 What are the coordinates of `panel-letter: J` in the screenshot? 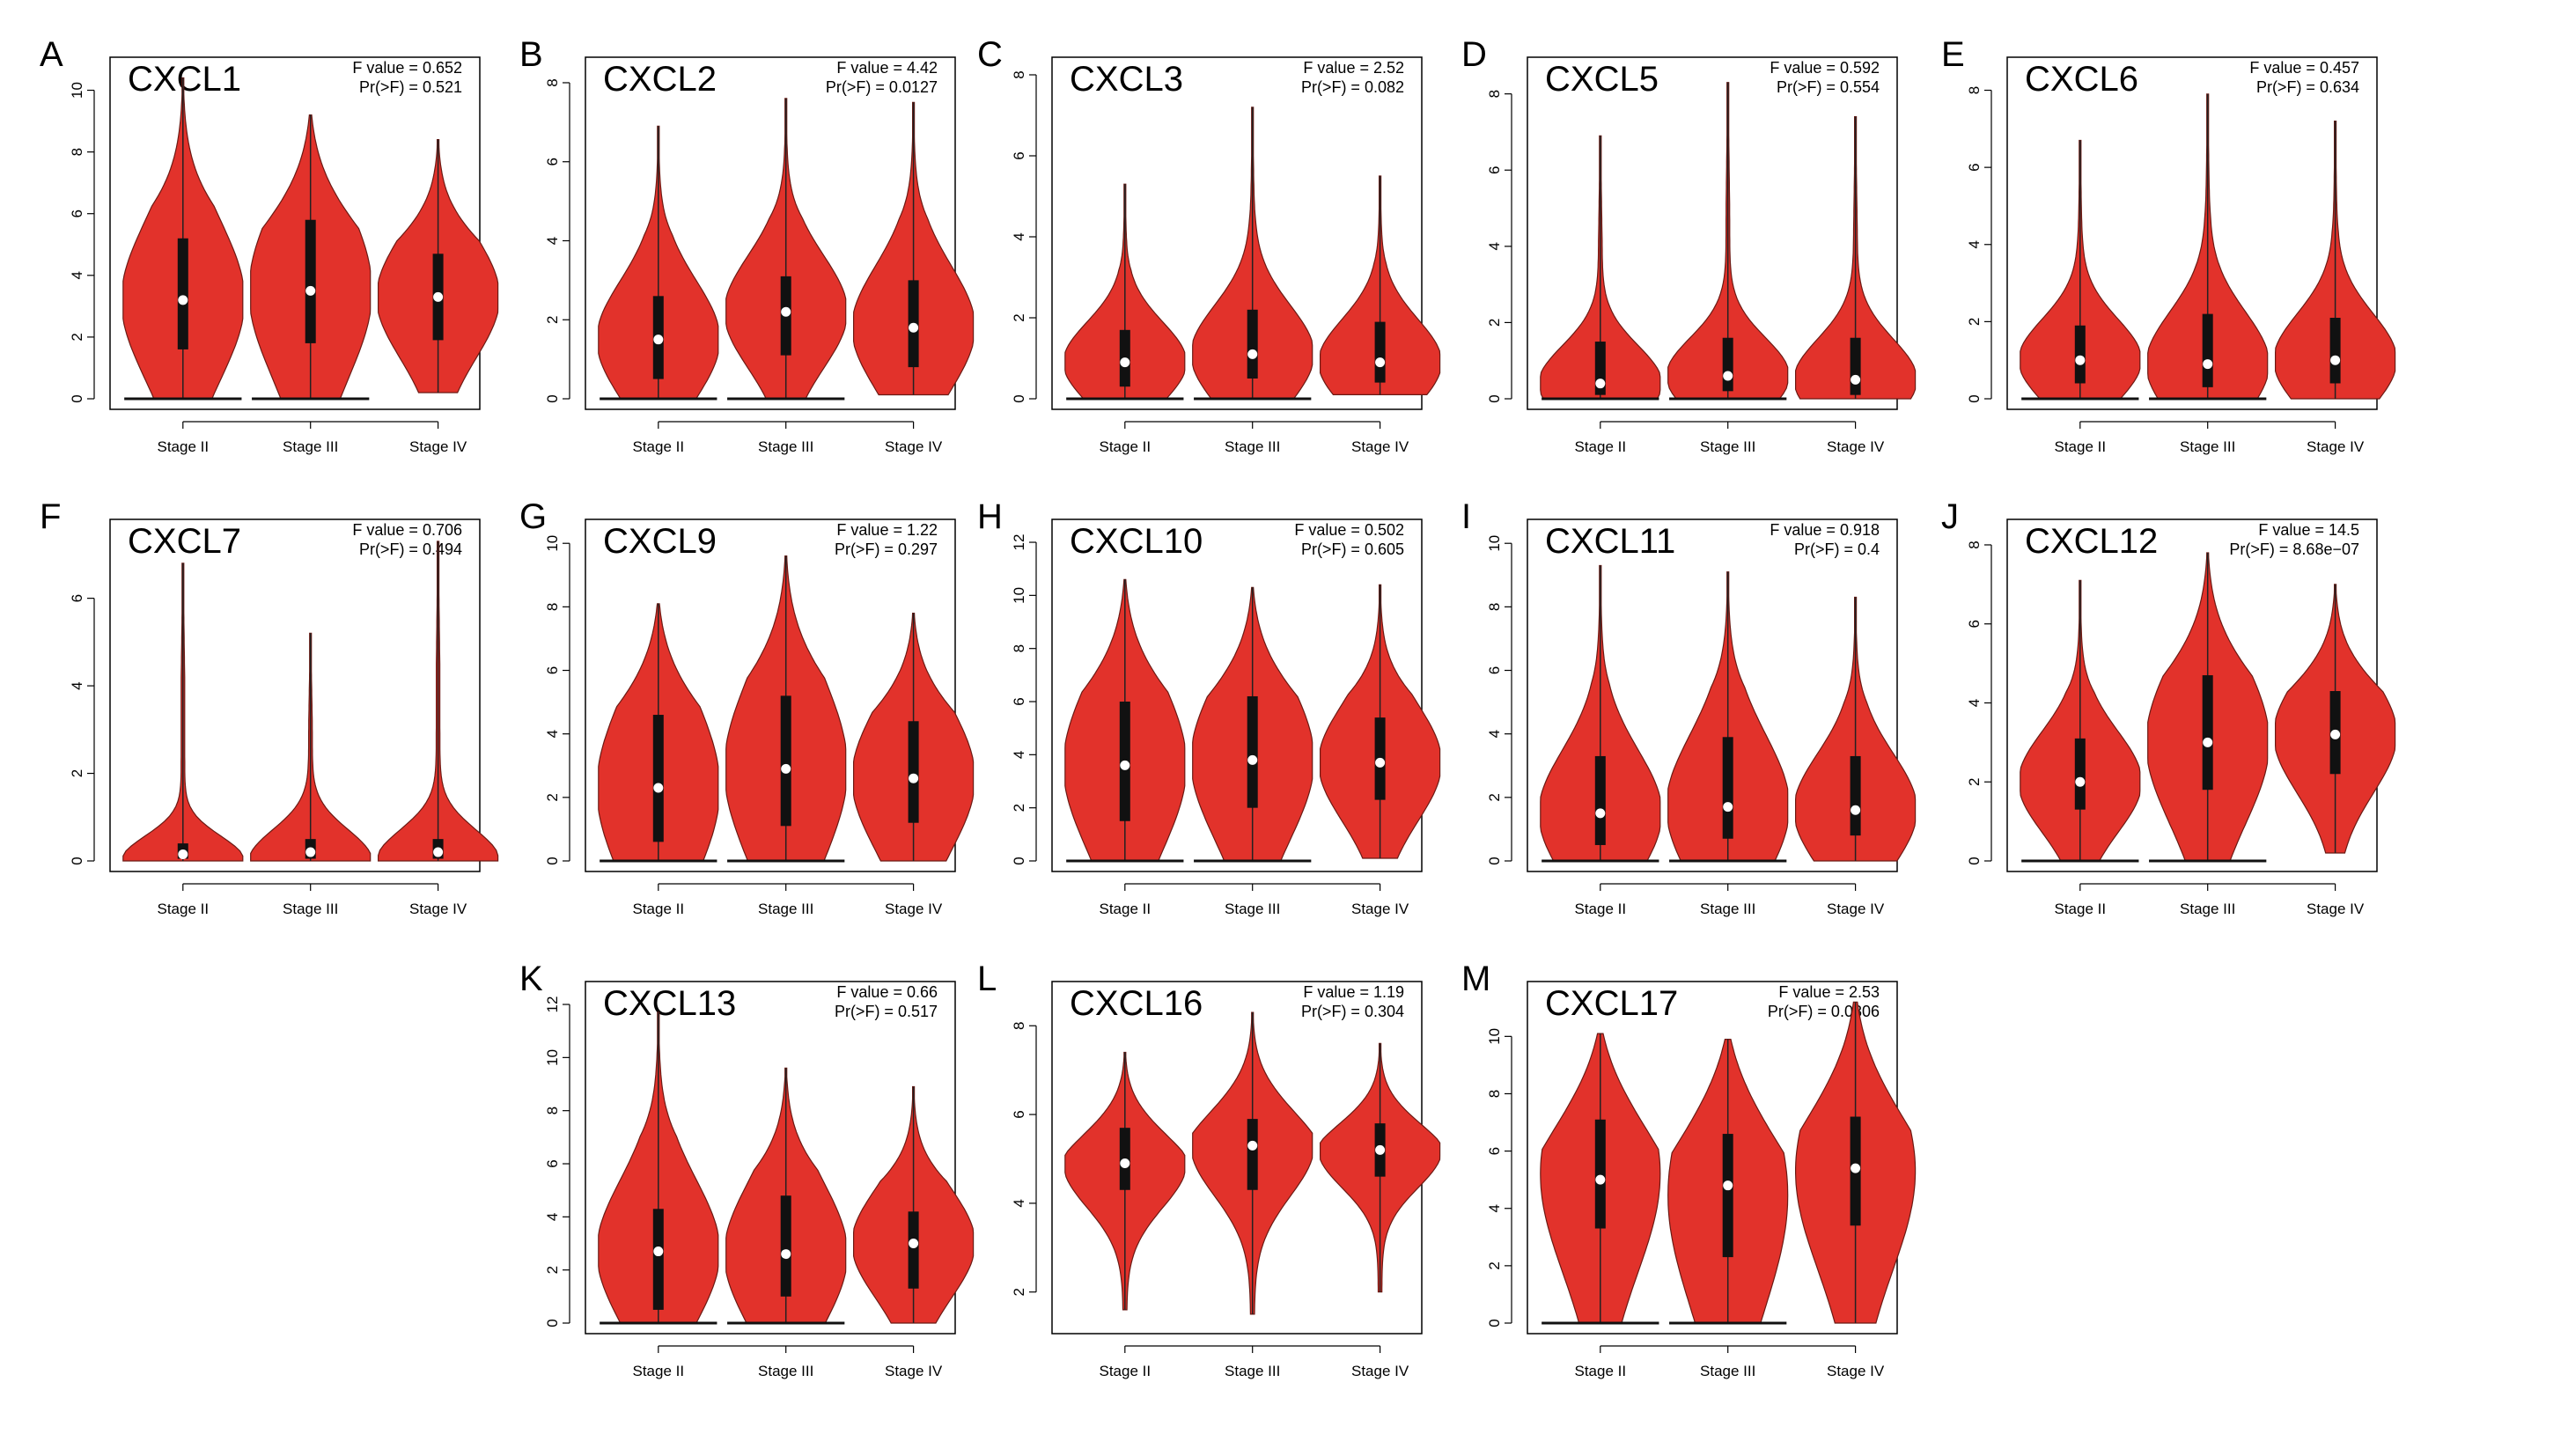 It's located at (1950, 516).